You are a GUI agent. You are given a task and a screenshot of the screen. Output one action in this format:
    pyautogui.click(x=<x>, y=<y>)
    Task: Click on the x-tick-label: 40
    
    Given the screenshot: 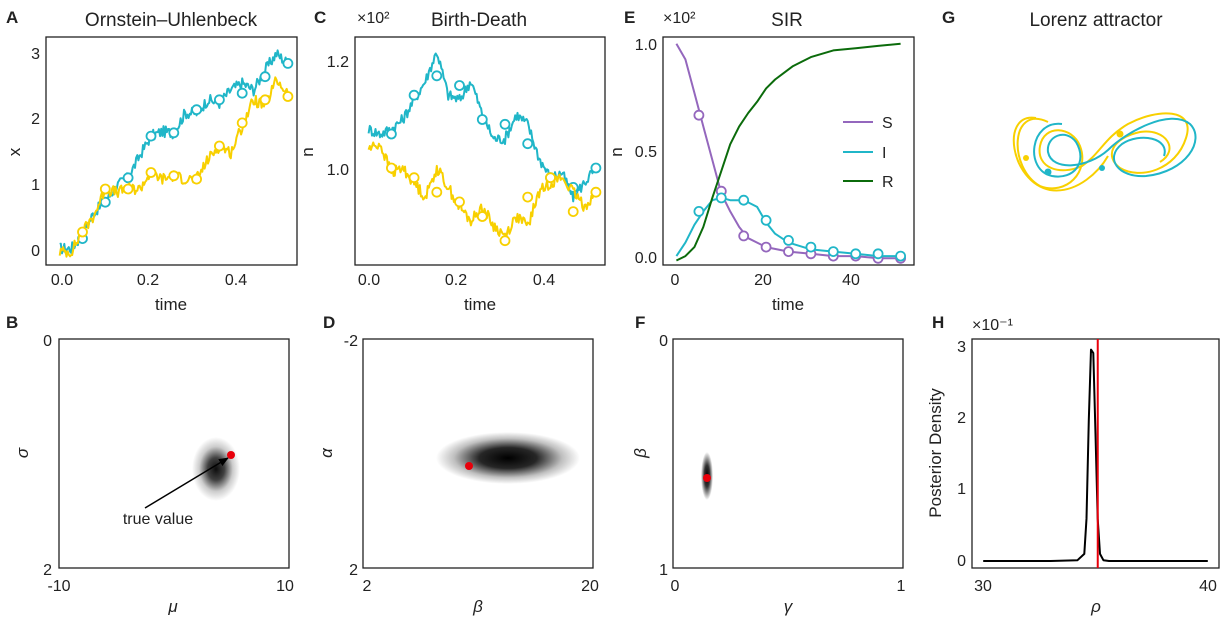 What is the action you would take?
    pyautogui.click(x=1208, y=586)
    